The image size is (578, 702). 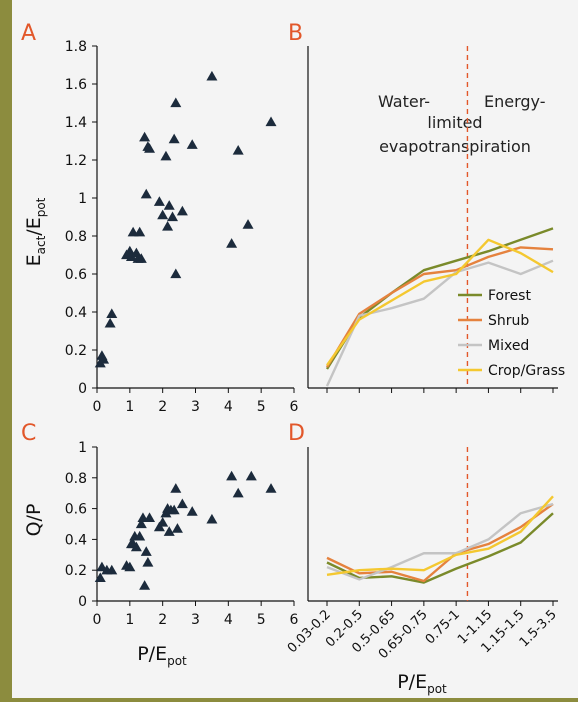 What do you see at coordinates (28, 433) in the screenshot?
I see `panel-letter-c: C` at bounding box center [28, 433].